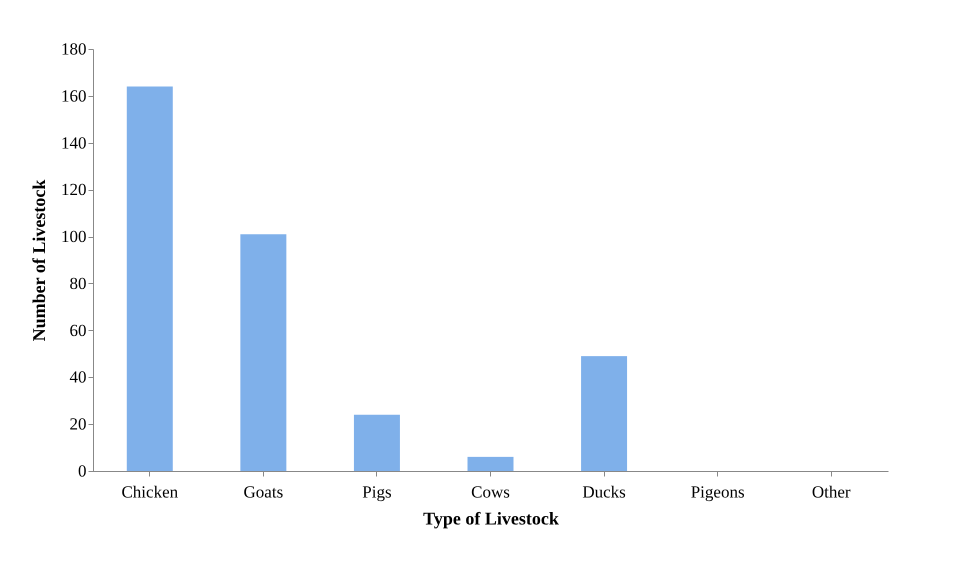  Describe the element at coordinates (39, 261) in the screenshot. I see `y-axis-title: Number of Livestock` at that location.